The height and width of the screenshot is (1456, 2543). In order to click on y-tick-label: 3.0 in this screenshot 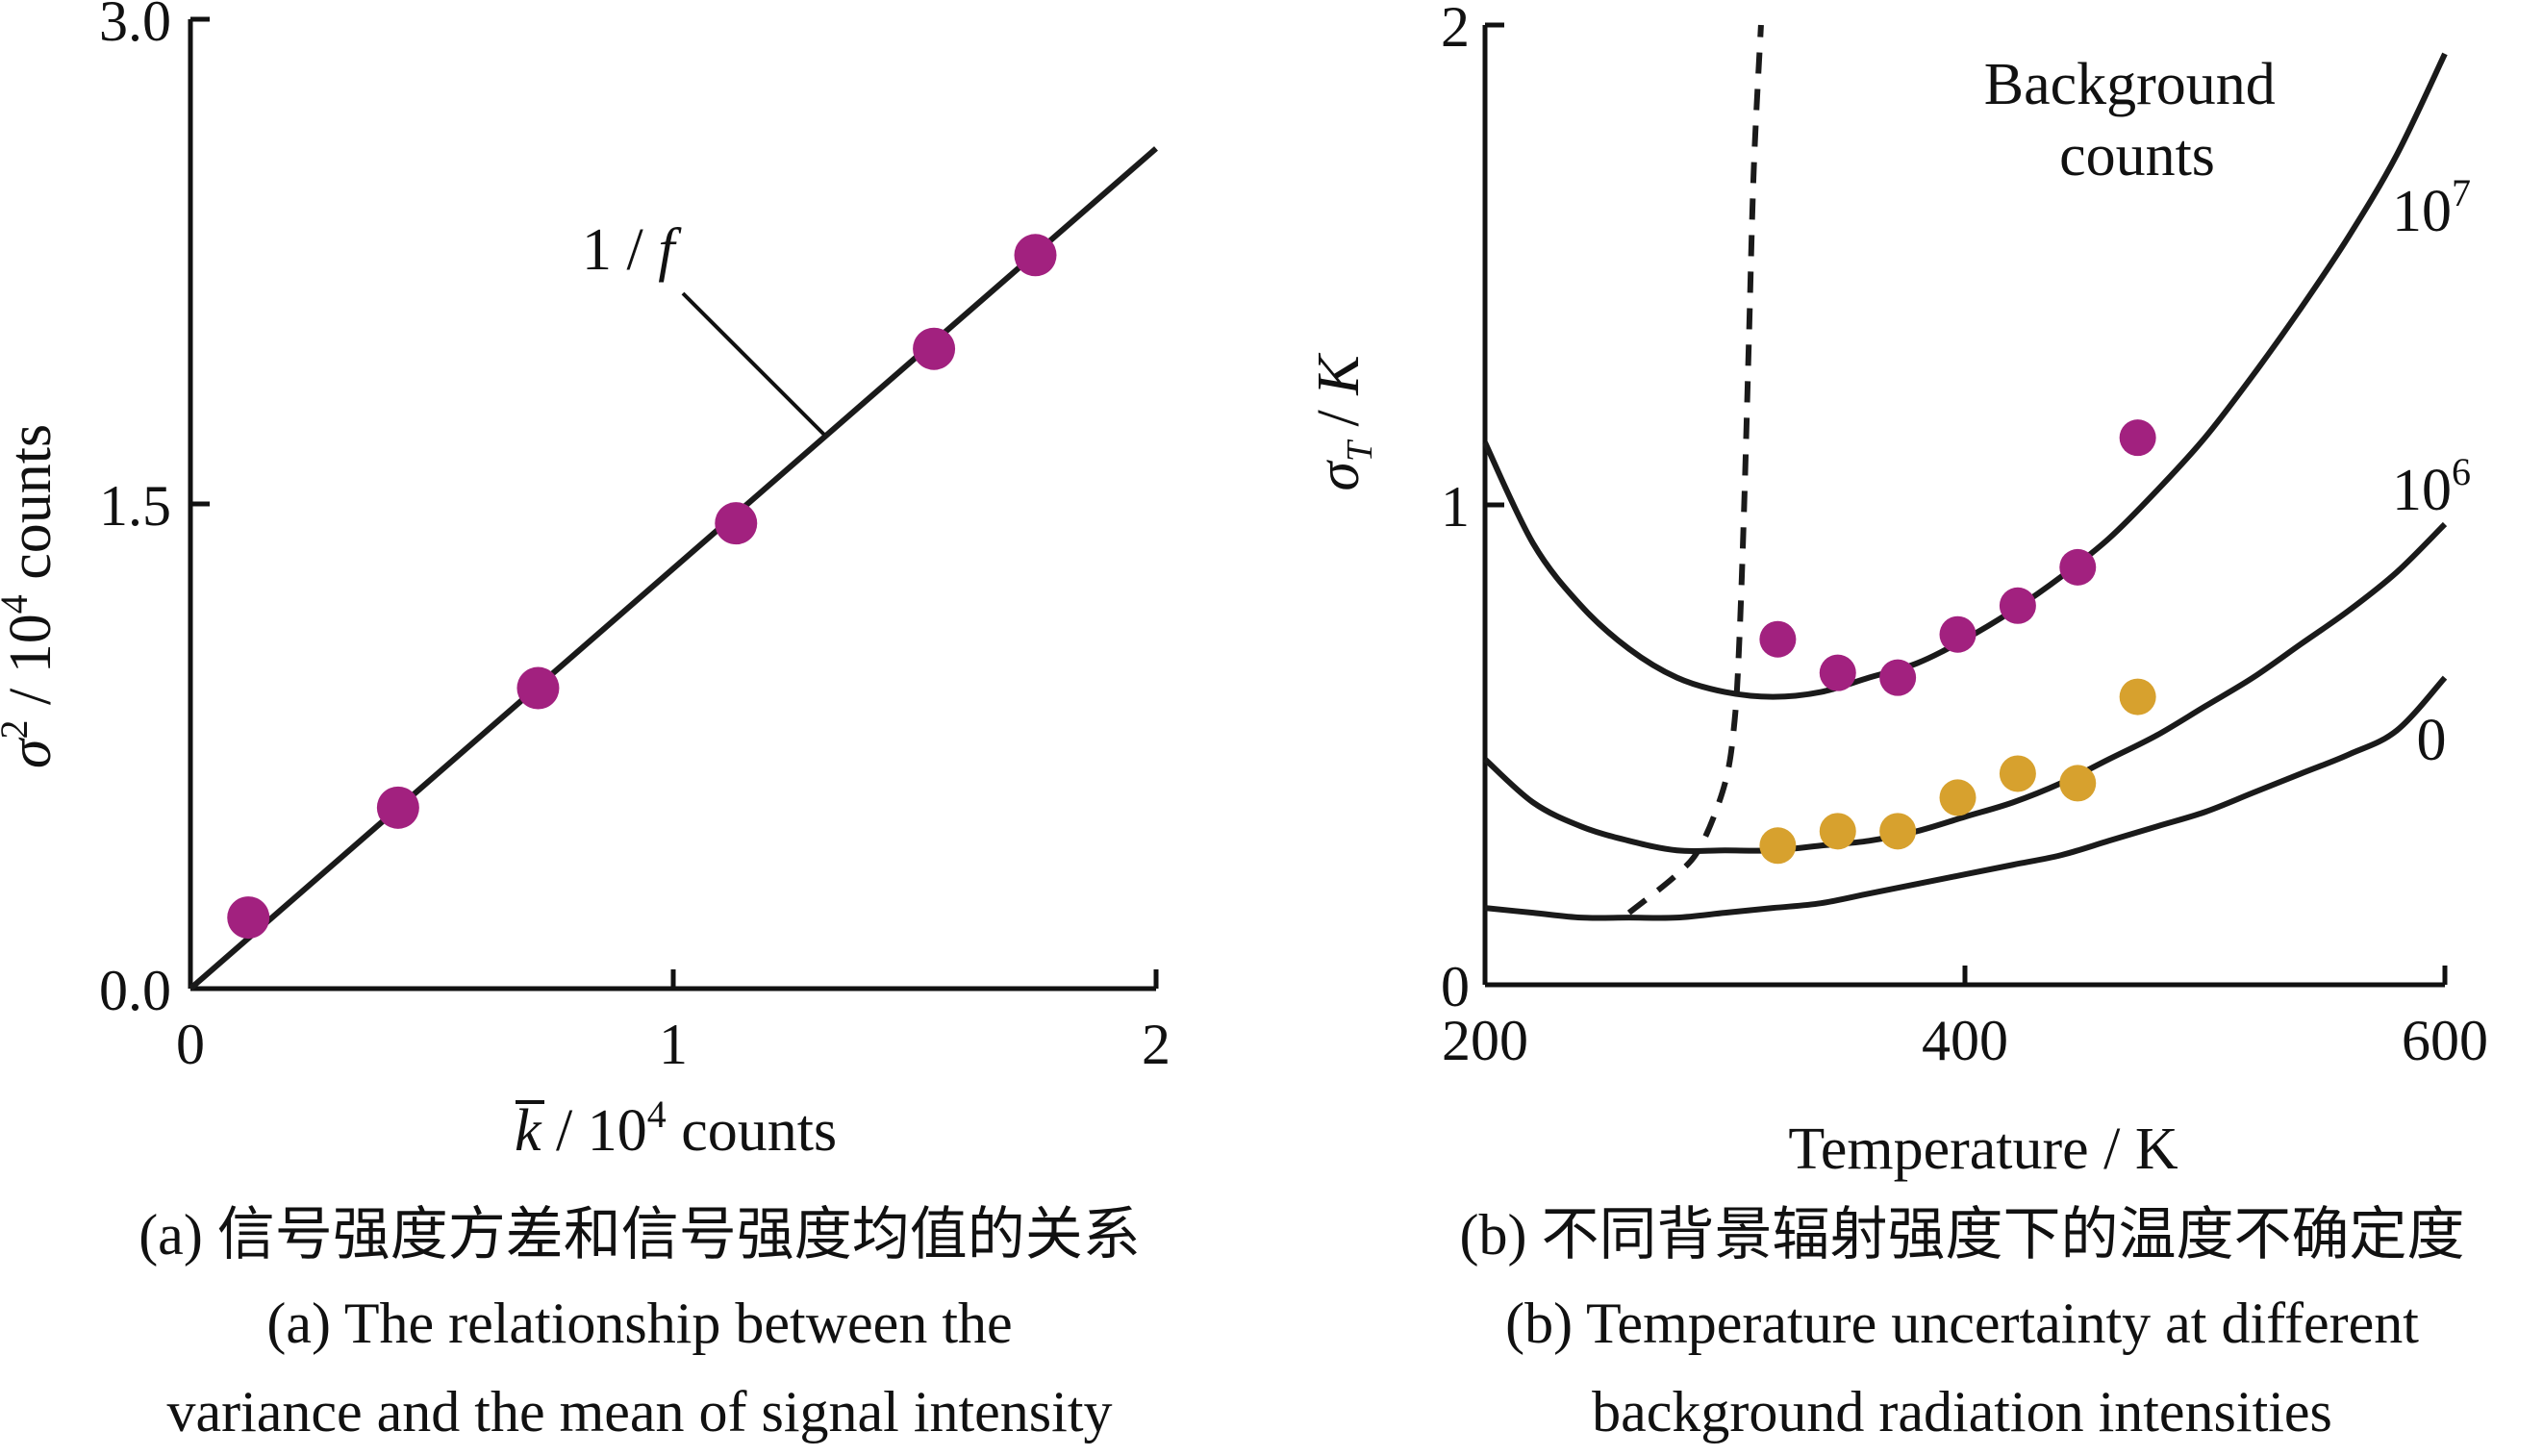, I will do `click(135, 26)`.